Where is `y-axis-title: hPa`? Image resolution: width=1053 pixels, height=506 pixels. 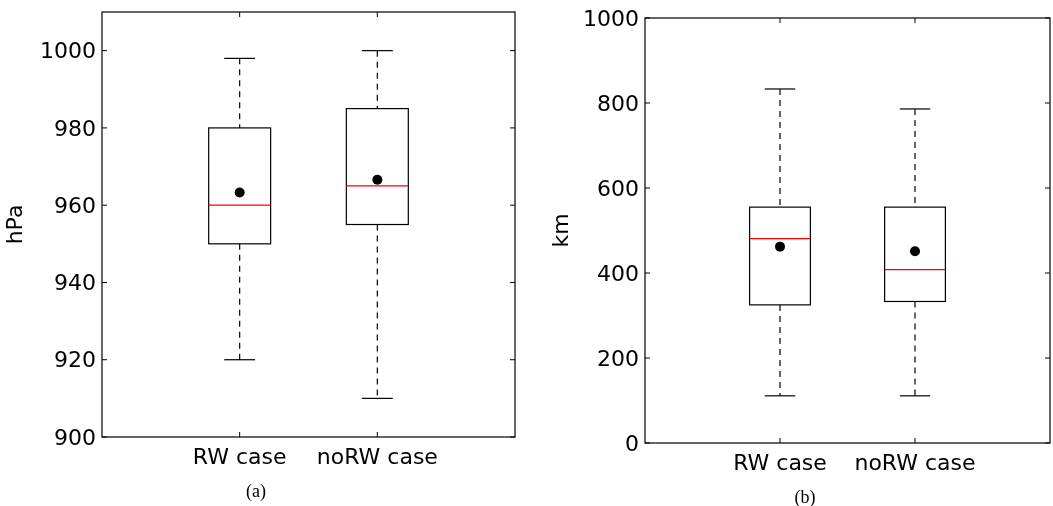 y-axis-title: hPa is located at coordinates (14, 224).